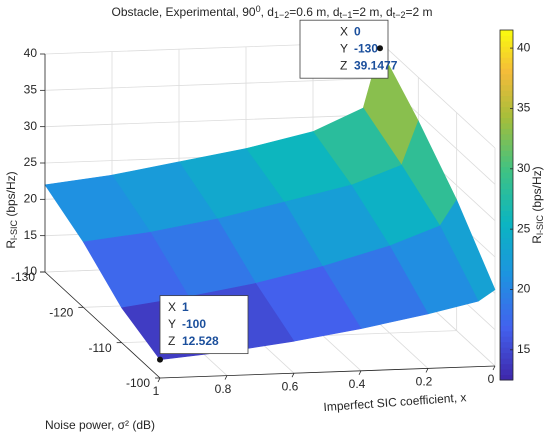  Describe the element at coordinates (31, 90) in the screenshot. I see `z-tick-label: 35` at that location.